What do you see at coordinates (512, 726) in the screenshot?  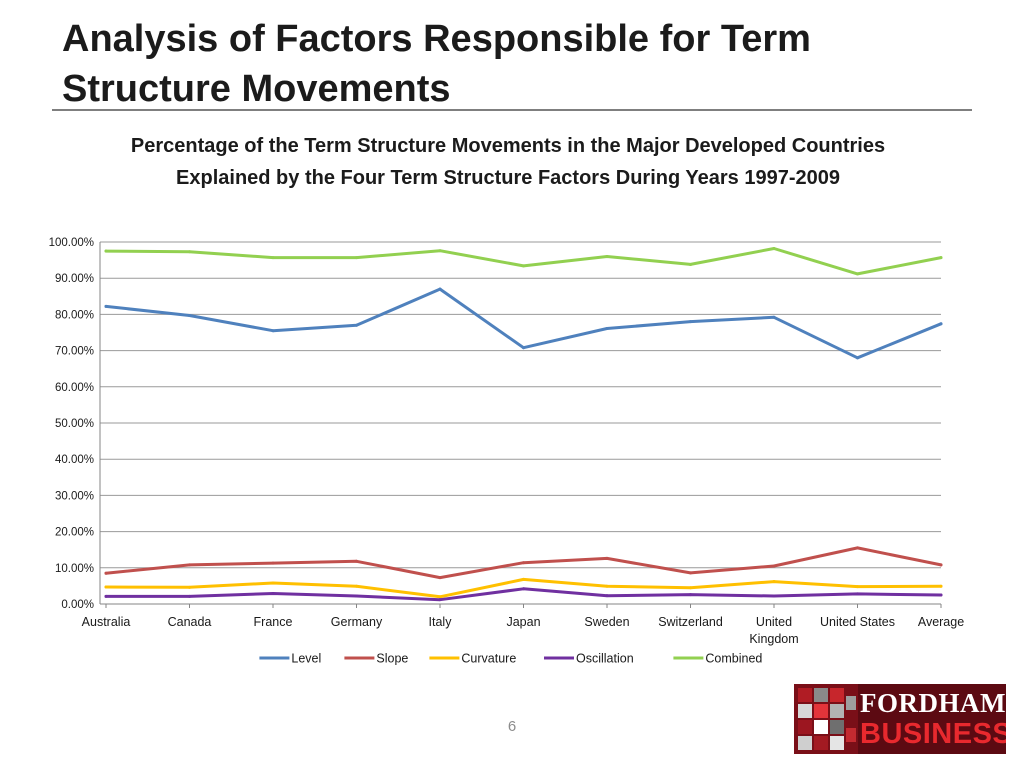 I see `page-number: 6` at bounding box center [512, 726].